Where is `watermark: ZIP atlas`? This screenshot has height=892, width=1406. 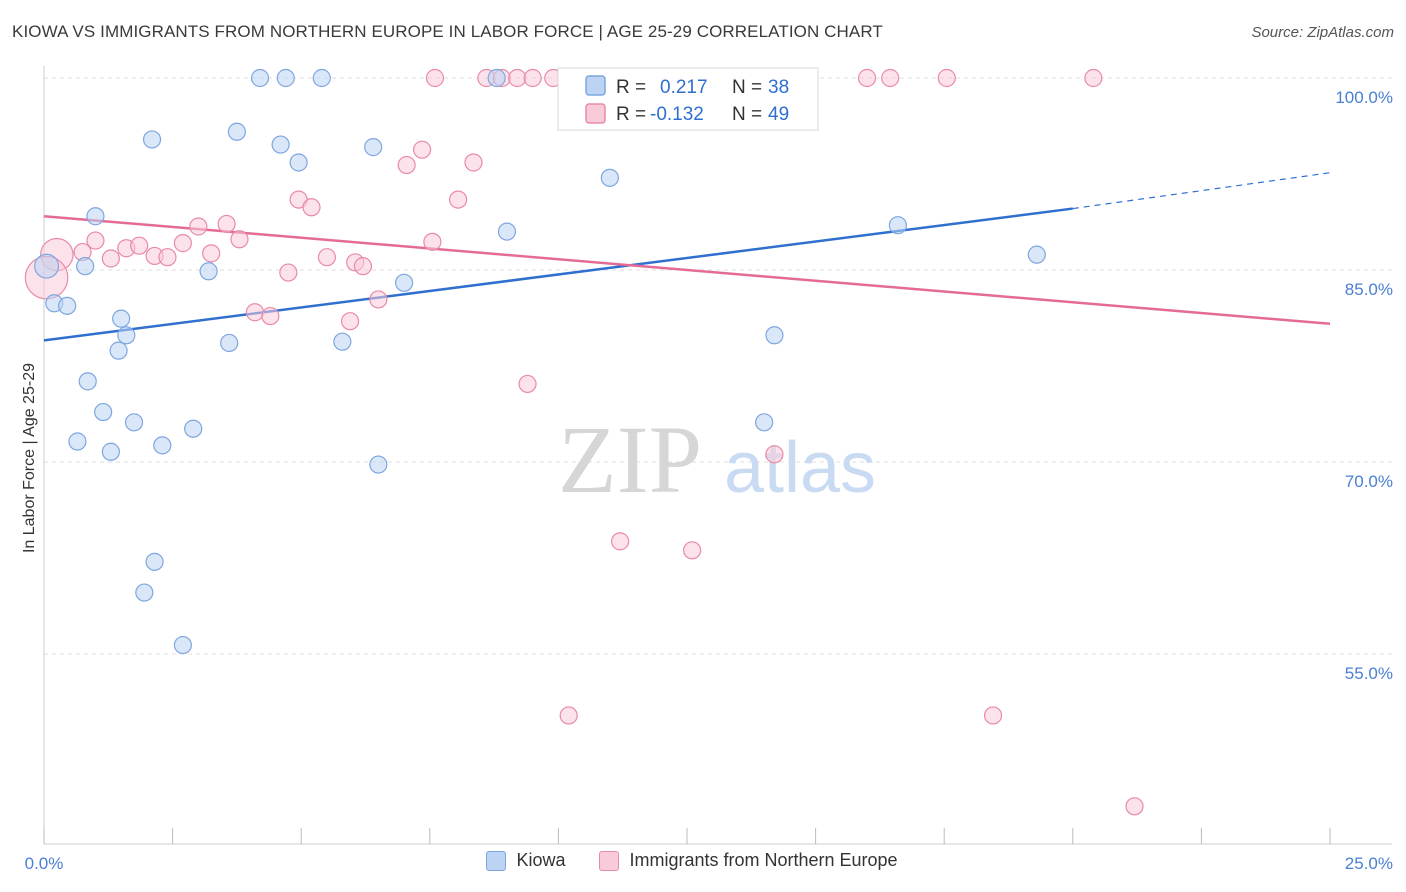
watermark: ZIP atlas is located at coordinates (717, 459).